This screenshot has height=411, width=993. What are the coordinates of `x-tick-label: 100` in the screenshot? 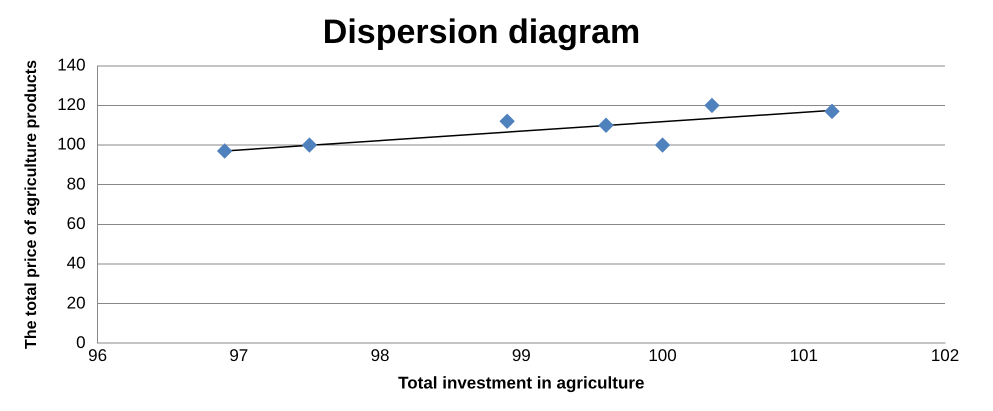 It's located at (662, 356).